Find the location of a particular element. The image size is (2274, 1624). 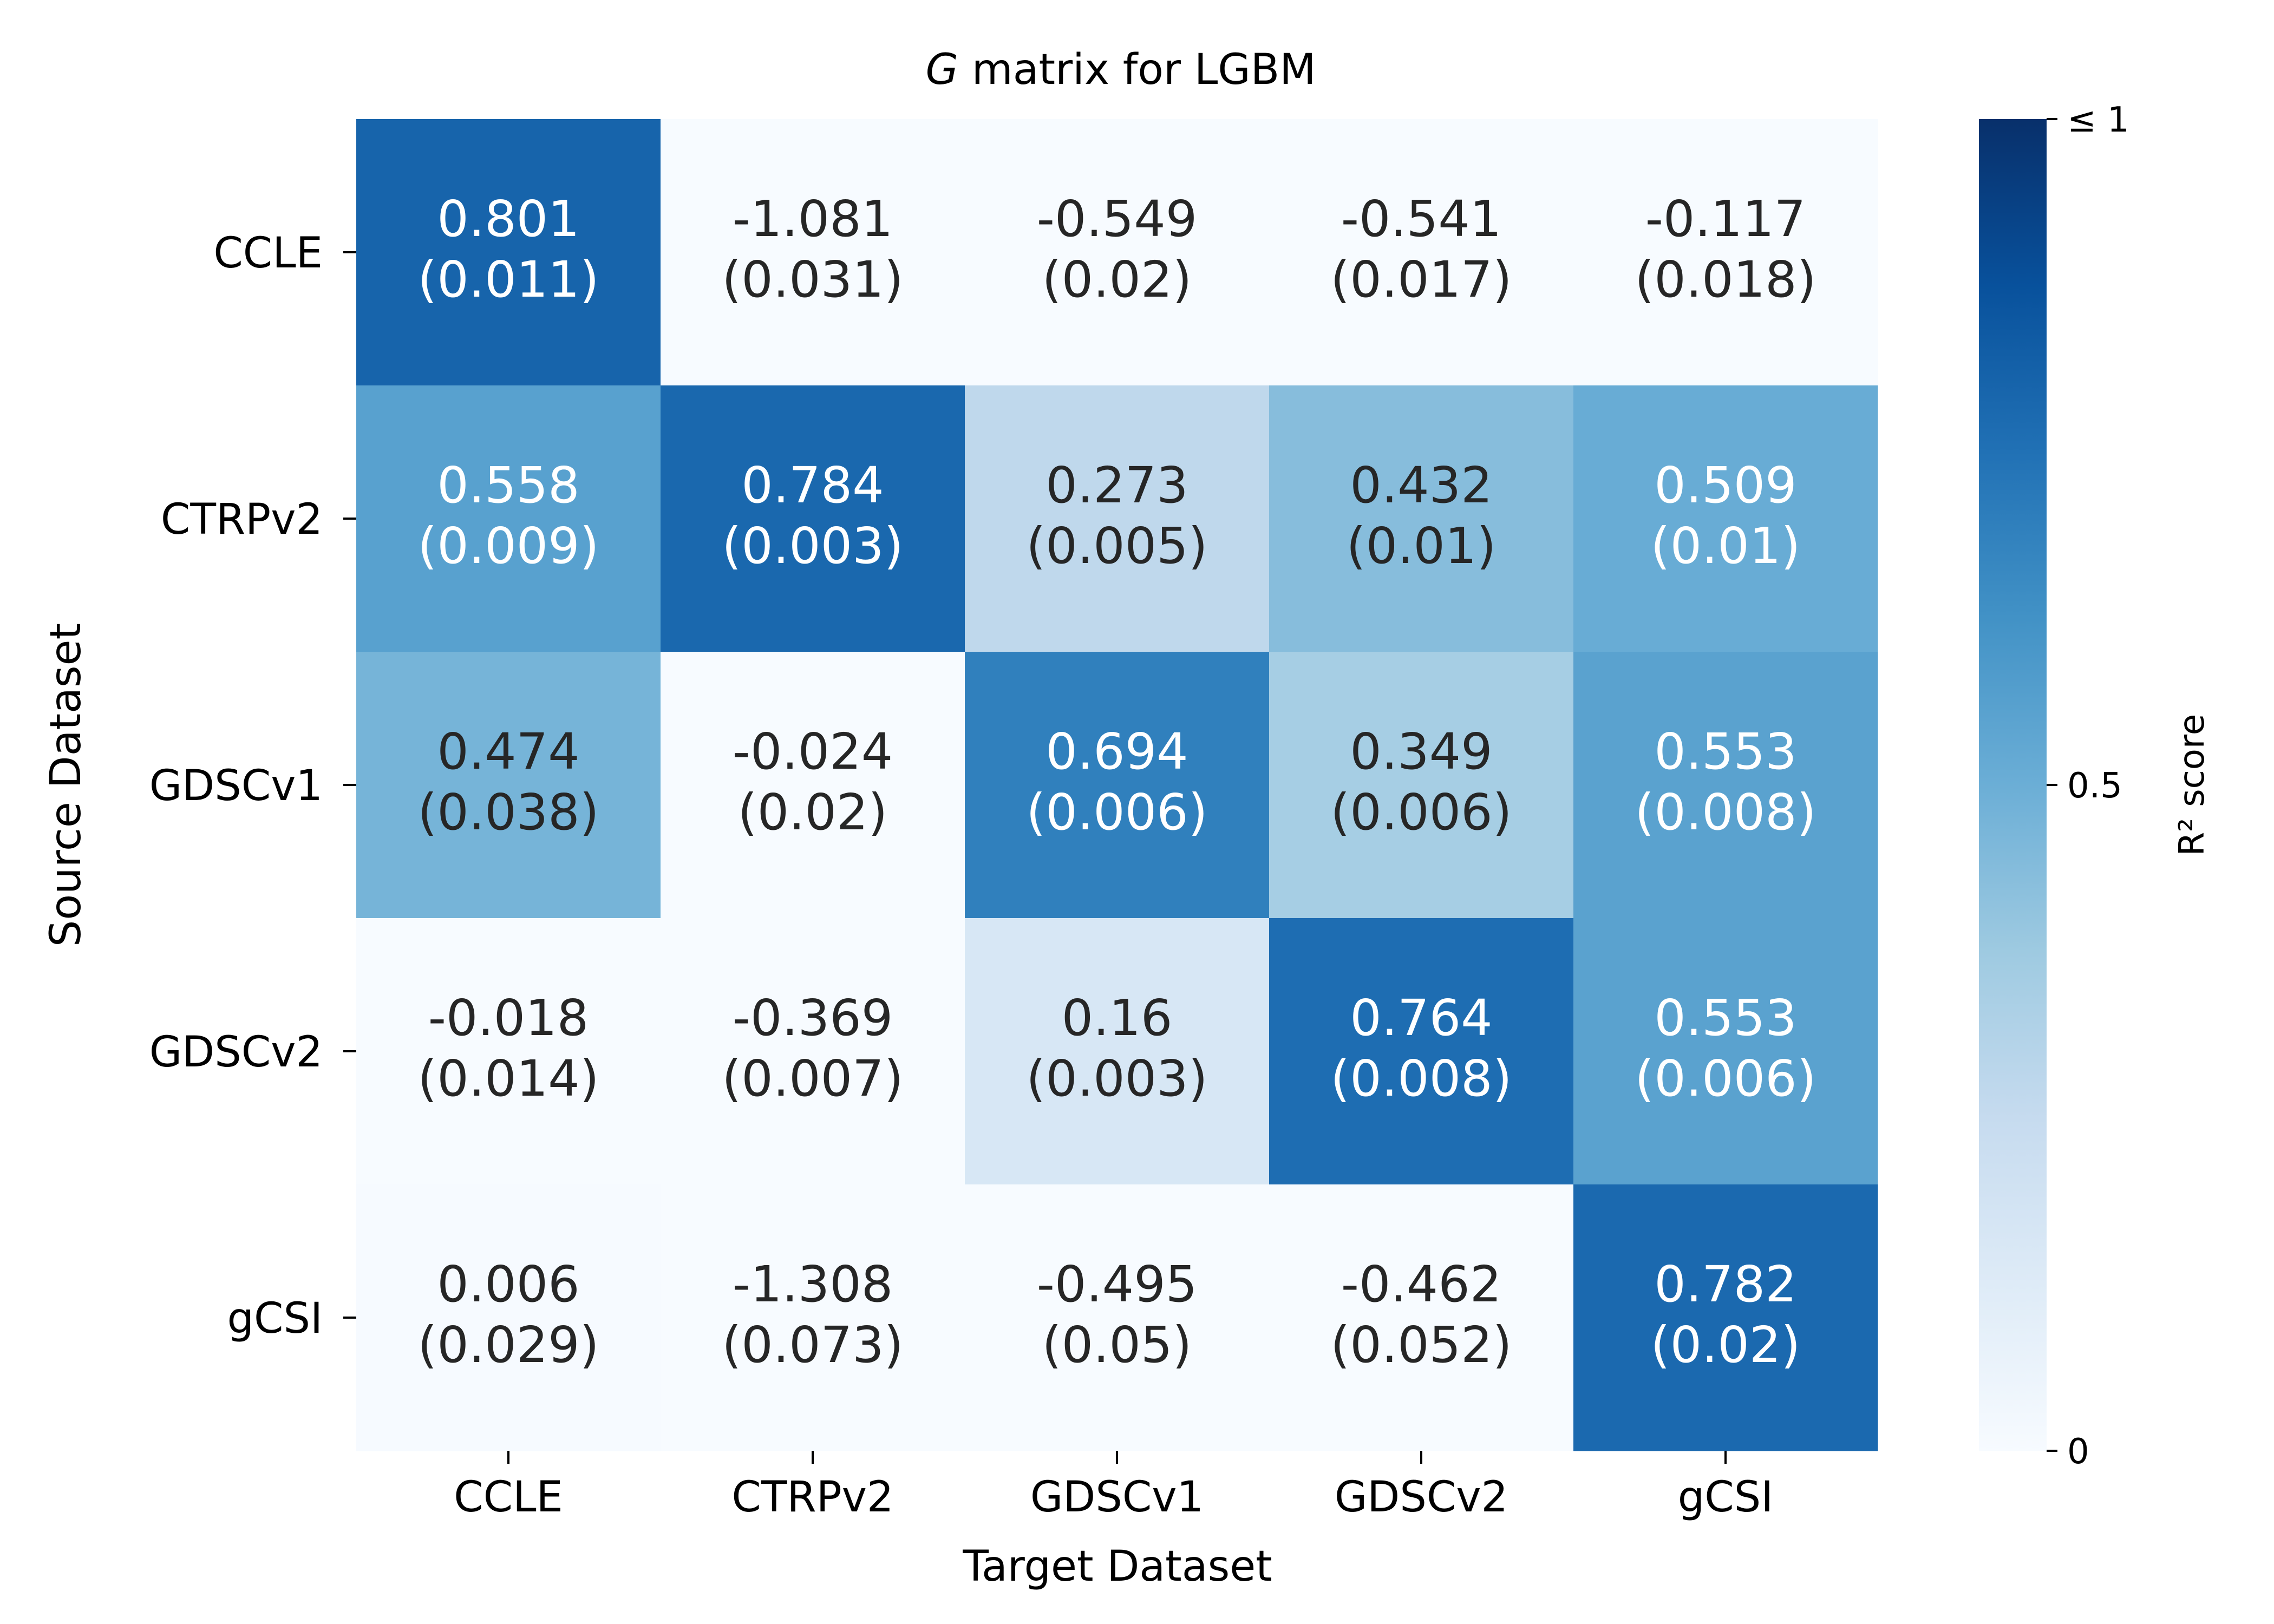

cell-value-label: 0.349 is located at coordinates (1421, 752).